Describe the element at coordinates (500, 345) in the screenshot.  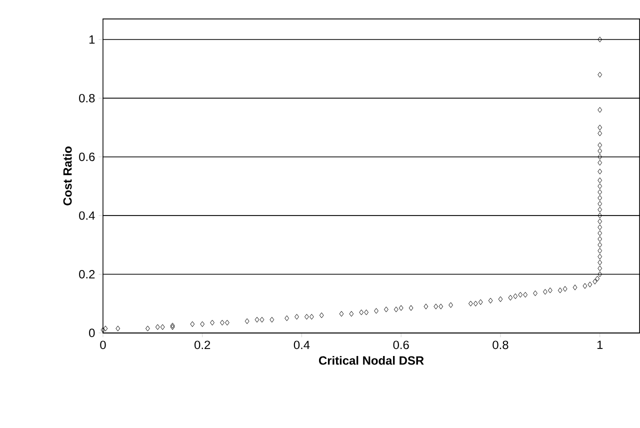
I see `x-tick-label: 0.8` at that location.